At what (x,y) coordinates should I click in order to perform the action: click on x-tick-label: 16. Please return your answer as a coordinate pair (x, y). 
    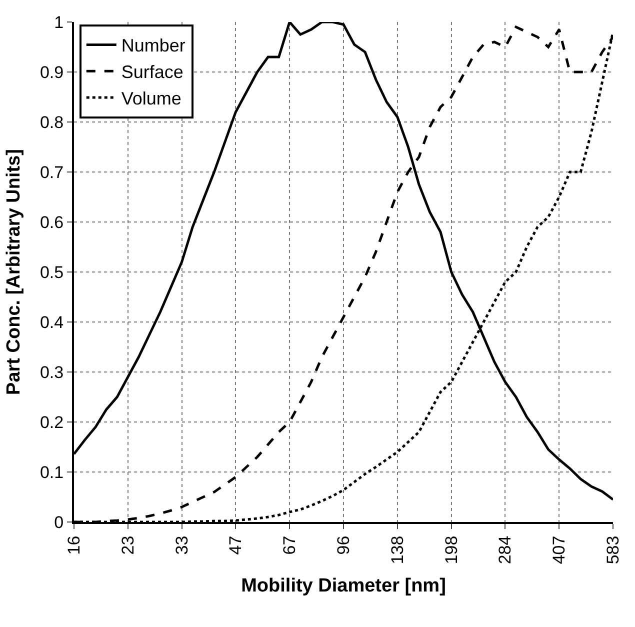
    Looking at the image, I should click on (74, 545).